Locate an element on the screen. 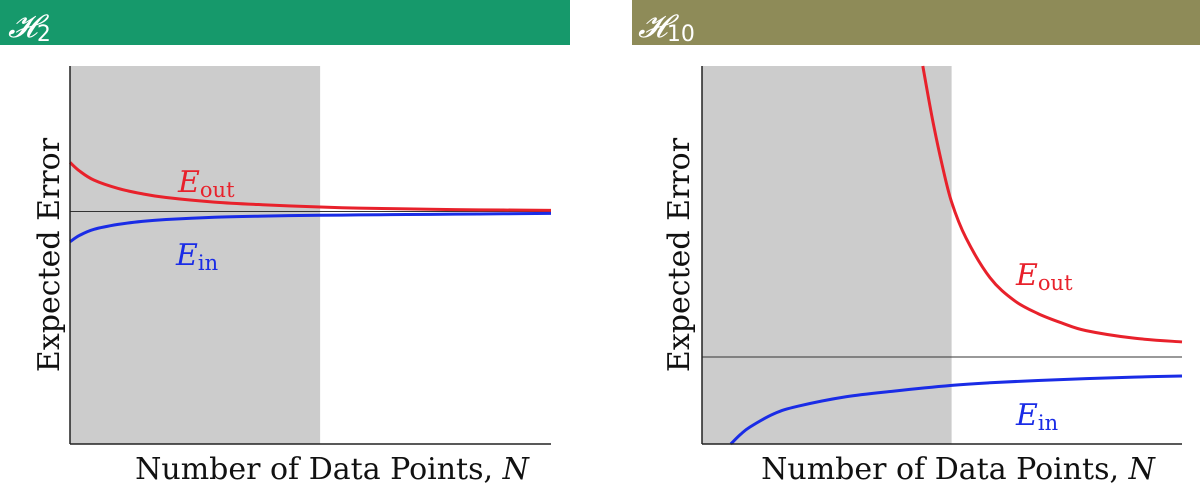 This screenshot has height=494, width=1200. series-label-e-out-h2: Eout is located at coordinates (206, 183).